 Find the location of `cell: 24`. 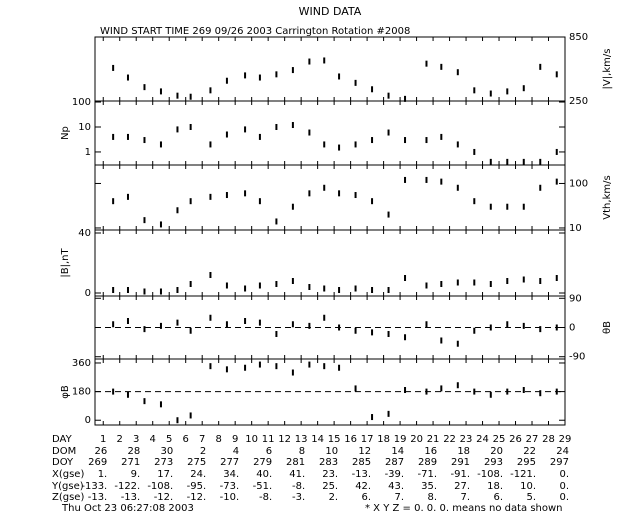

cell: 24 is located at coordinates (562, 451).